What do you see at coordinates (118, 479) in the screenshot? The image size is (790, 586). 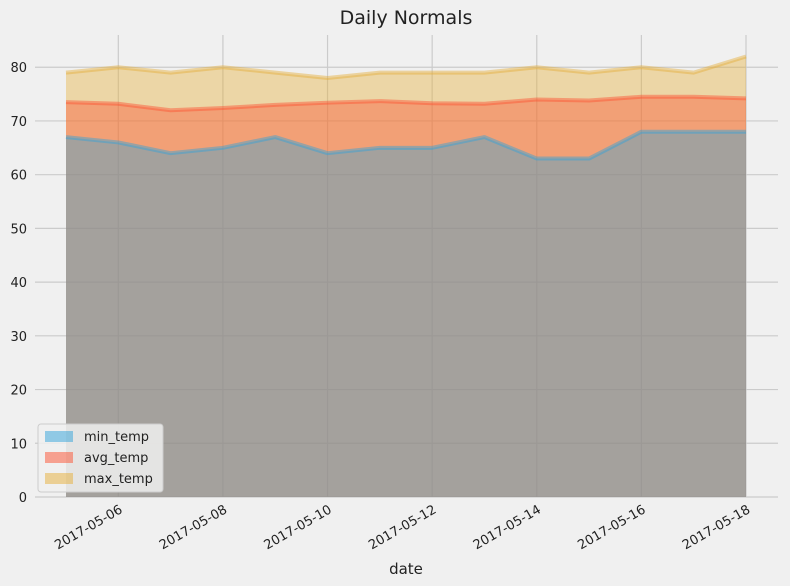 I see `legend-label-max_temp: max_temp` at bounding box center [118, 479].